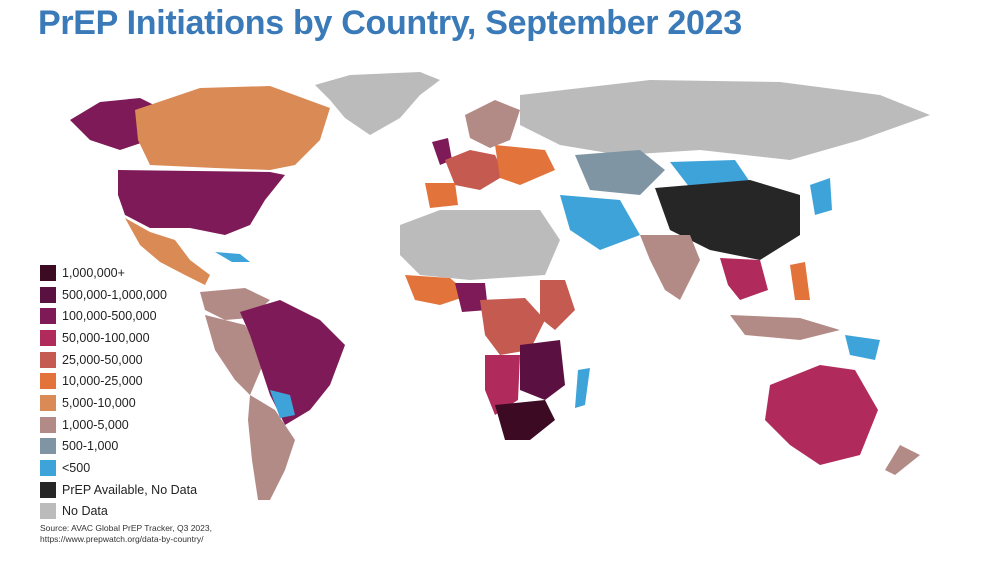 The image size is (1000, 565). What do you see at coordinates (710, 174) in the screenshot?
I see `region-mongolia` at bounding box center [710, 174].